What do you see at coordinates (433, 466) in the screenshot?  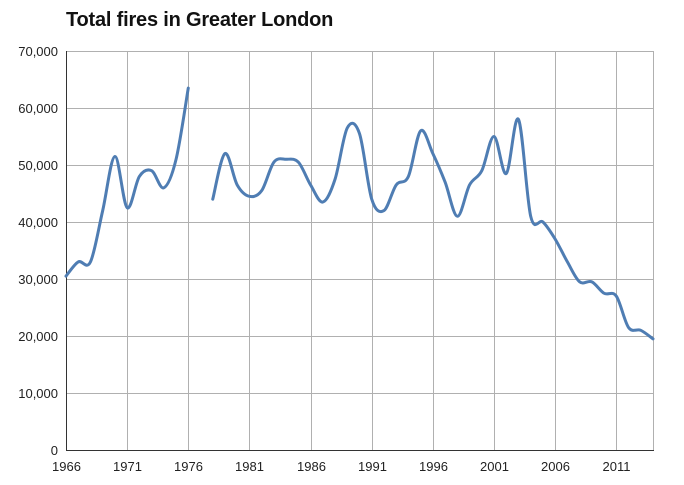 I see `x-tick-label: 1996` at bounding box center [433, 466].